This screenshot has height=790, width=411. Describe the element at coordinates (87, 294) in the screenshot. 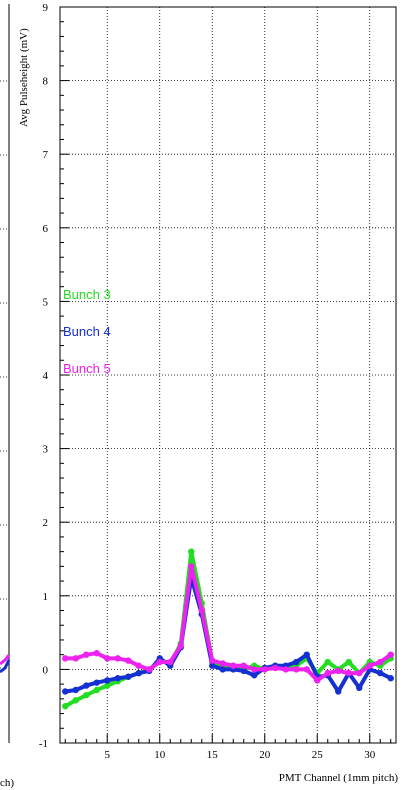

I see `legend-entry: Bunch 3` at that location.